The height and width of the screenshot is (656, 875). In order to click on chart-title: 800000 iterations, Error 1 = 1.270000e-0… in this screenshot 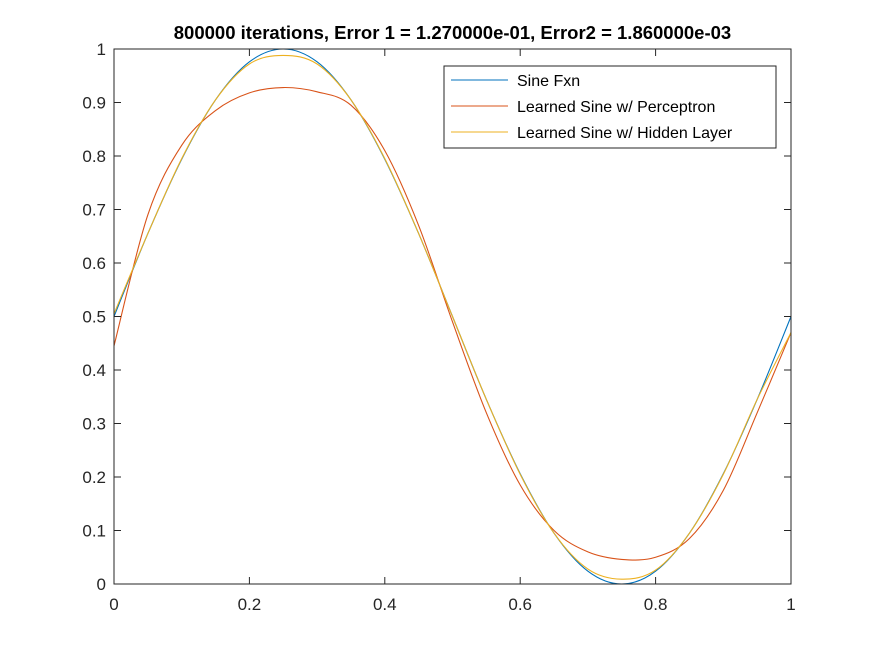, I will do `click(452, 32)`.